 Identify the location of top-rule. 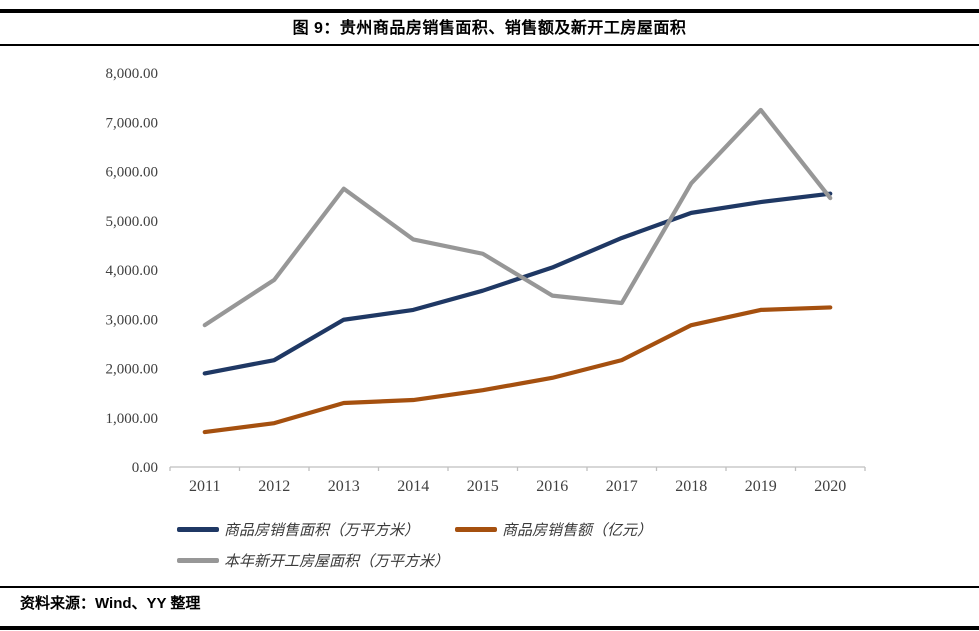
(489, 11).